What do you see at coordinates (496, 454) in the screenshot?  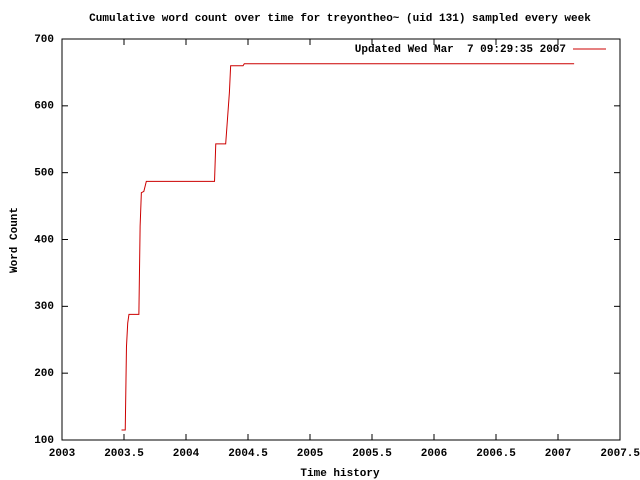 I see `x-tick-label: 2006.5` at bounding box center [496, 454].